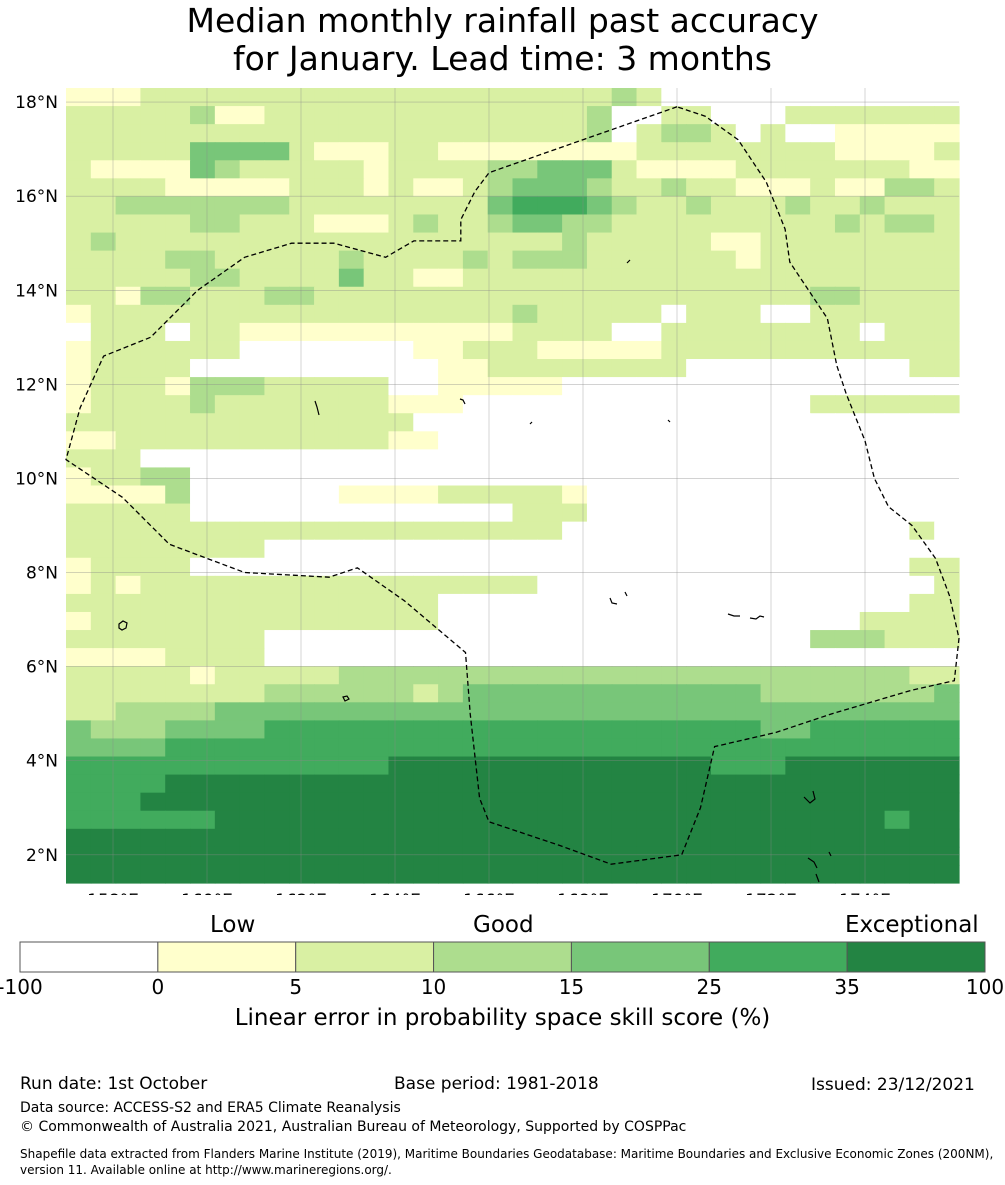  Describe the element at coordinates (600, 342) in the screenshot. I see `island-outline` at that location.